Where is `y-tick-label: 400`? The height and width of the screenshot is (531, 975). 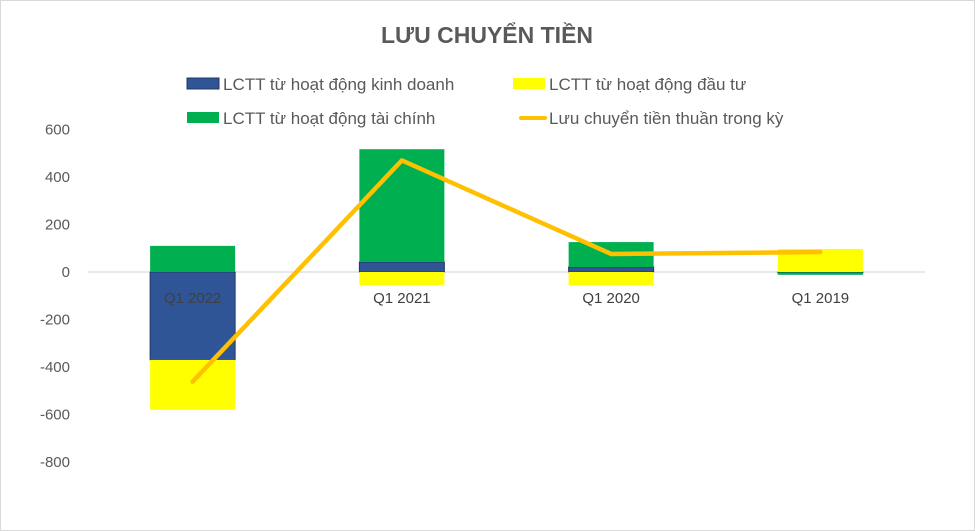 y-tick-label: 400 is located at coordinates (57, 177).